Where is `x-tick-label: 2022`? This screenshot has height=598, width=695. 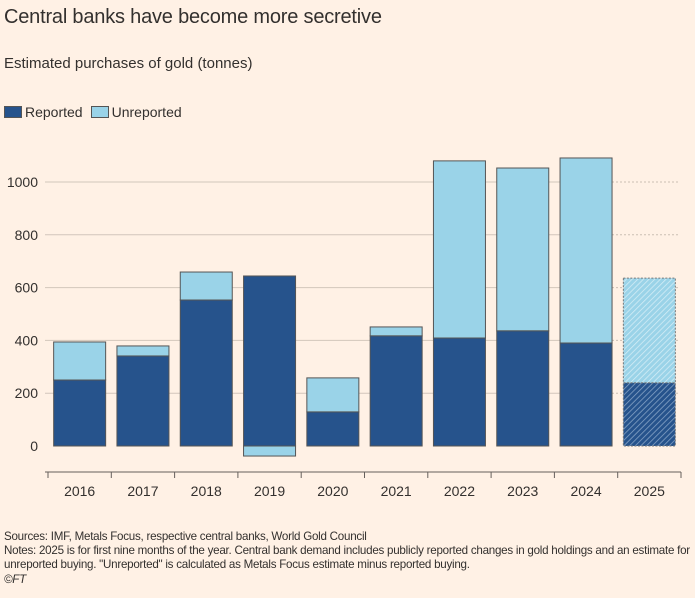
x-tick-label: 2022 is located at coordinates (459, 491).